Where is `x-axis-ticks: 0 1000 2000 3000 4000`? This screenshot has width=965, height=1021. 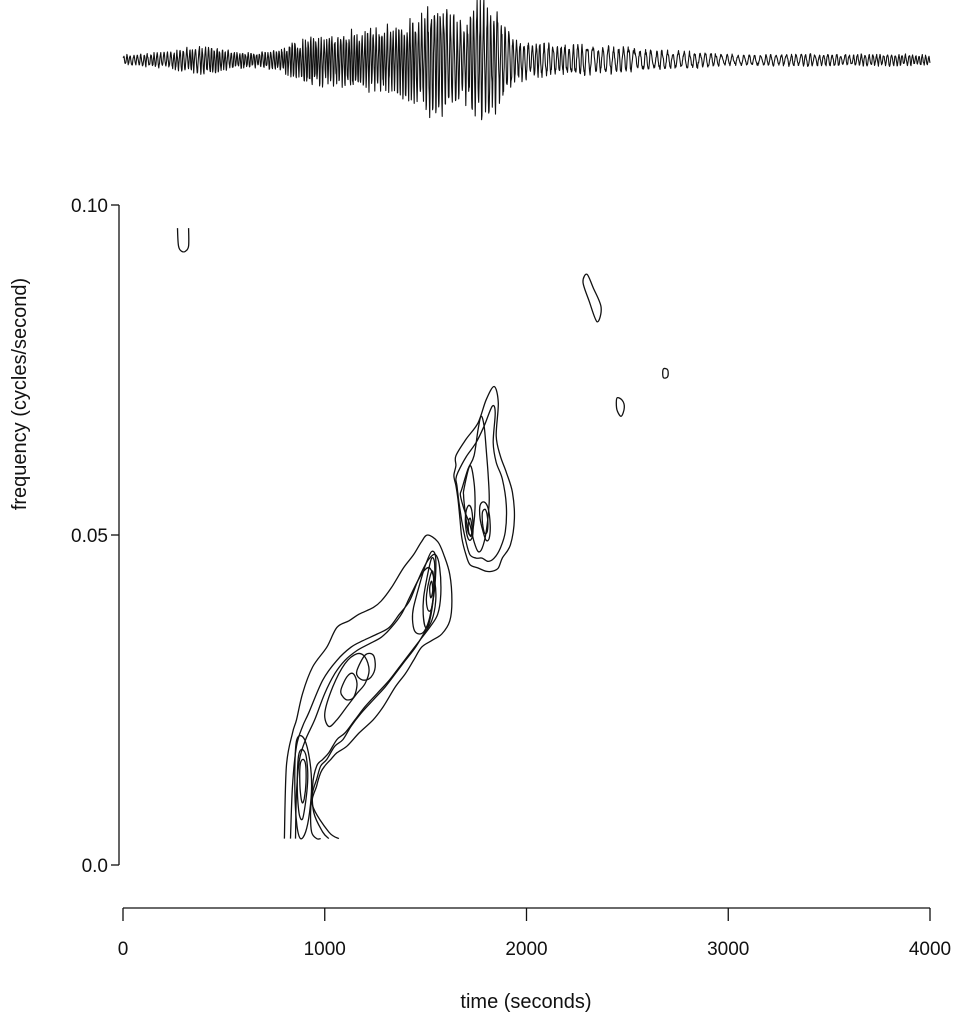 x-axis-ticks: 0 1000 2000 3000 4000 is located at coordinates (534, 934).